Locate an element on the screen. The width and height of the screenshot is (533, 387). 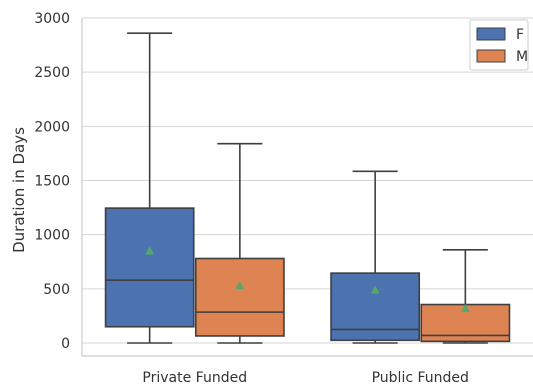
y-tick-label: 2000 is located at coordinates (52, 127).